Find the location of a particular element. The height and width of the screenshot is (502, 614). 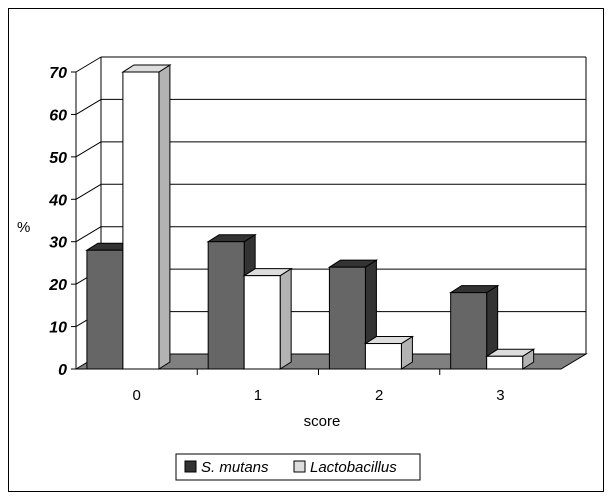

x-tick-label: 2 is located at coordinates (379, 395).